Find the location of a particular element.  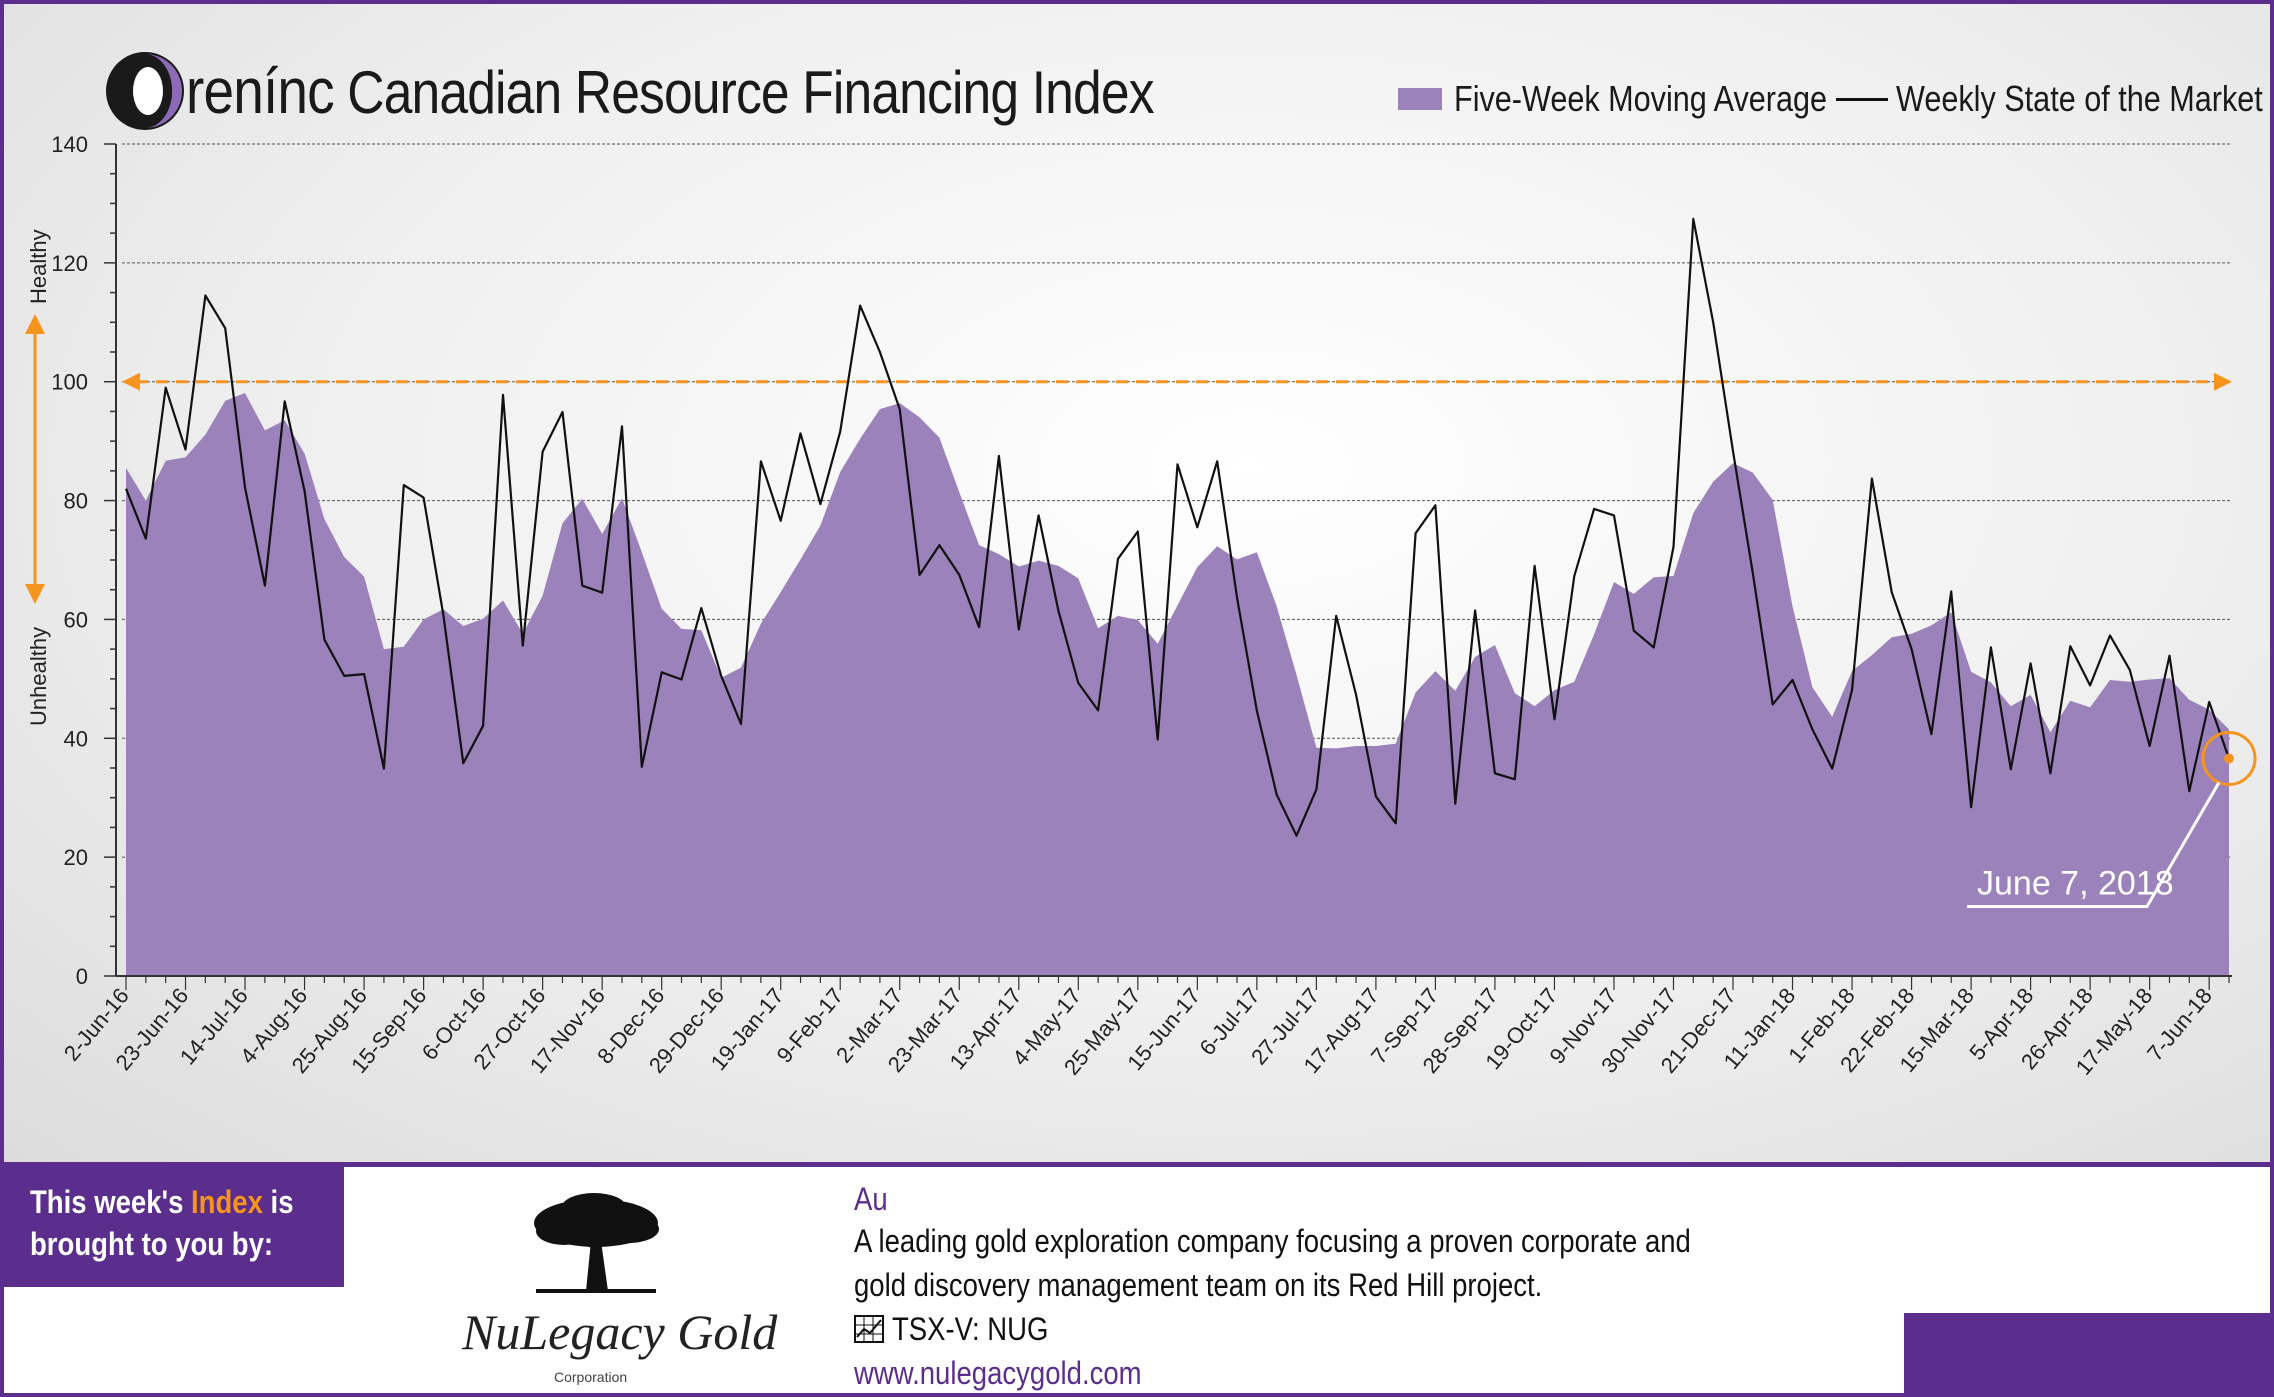

latest-point-circle is located at coordinates (2229, 758).